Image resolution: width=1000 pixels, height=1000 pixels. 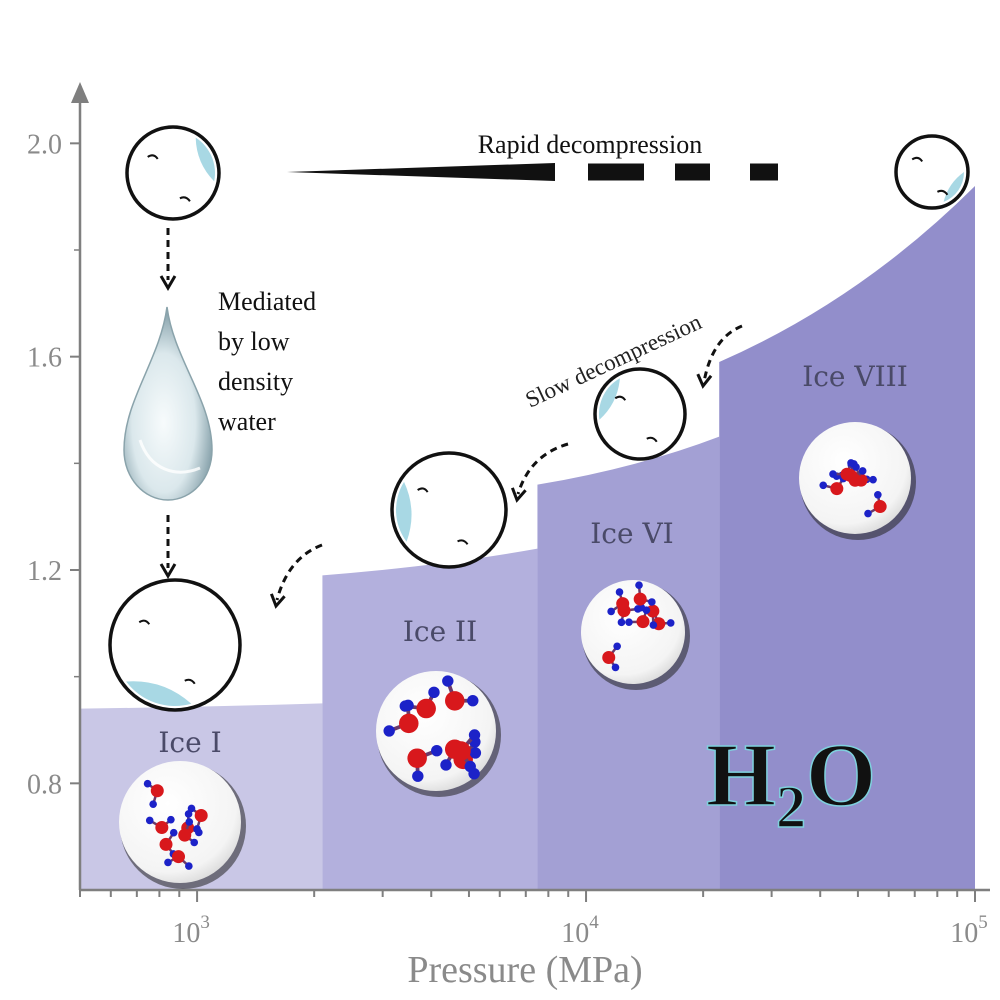 I want to click on y-axis-ticks: 0.8 1.2 1.6 2.0, so click(x=53, y=464).